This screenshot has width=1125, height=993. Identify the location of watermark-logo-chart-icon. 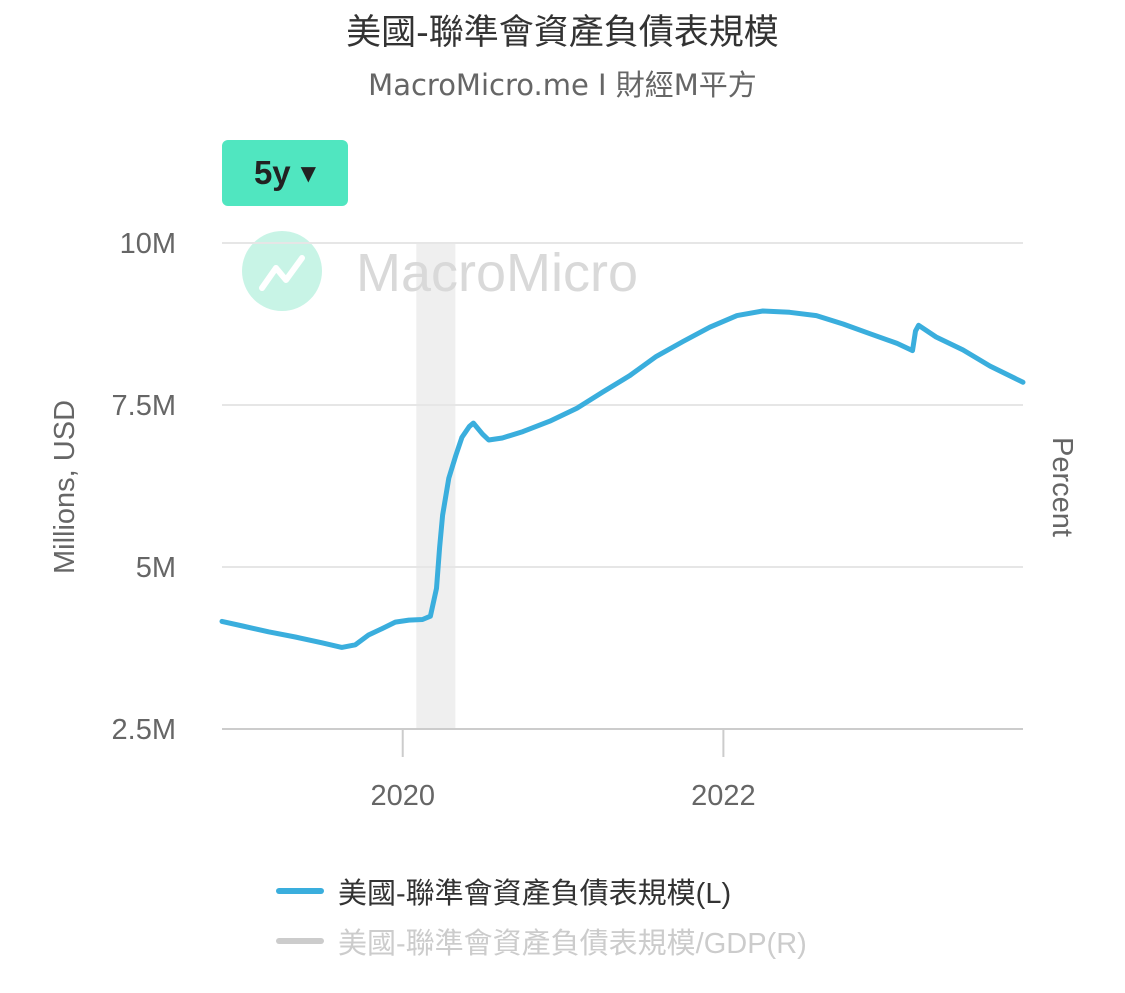
(282, 273).